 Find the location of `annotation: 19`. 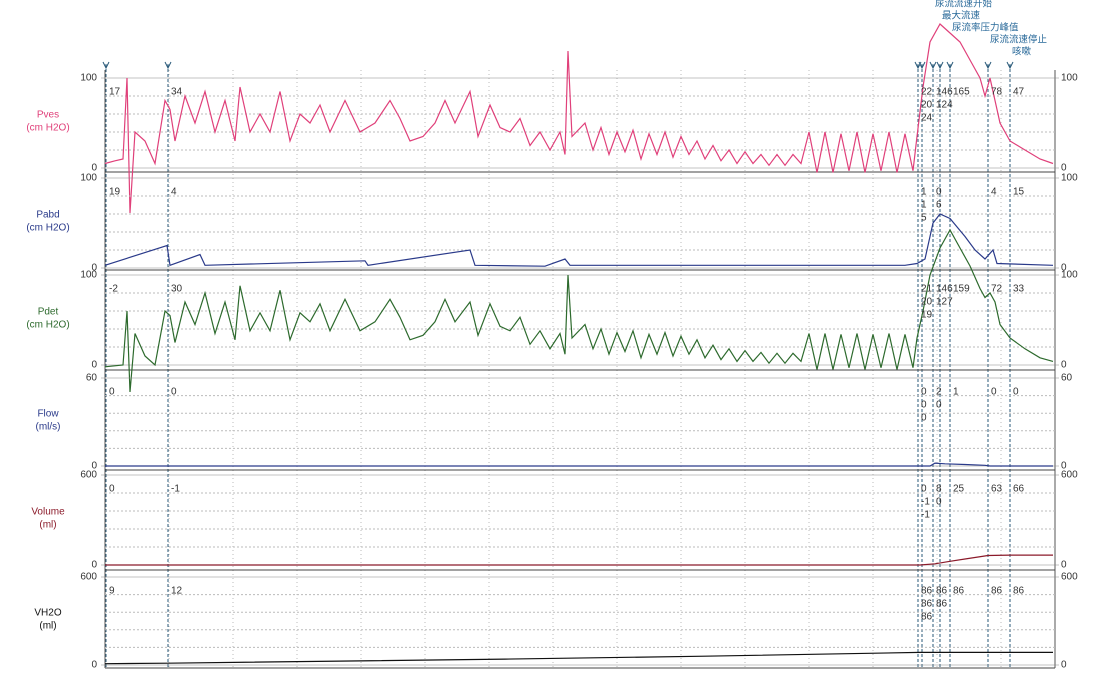

annotation: 19 is located at coordinates (927, 315).